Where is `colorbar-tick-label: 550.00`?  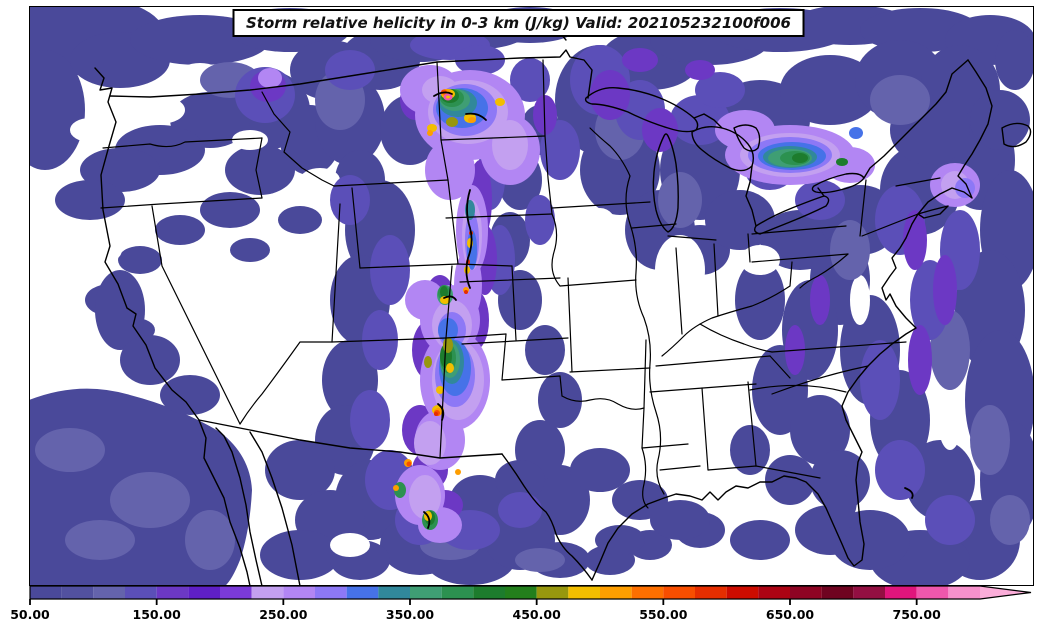
colorbar-tick-label: 550.00 is located at coordinates (663, 614).